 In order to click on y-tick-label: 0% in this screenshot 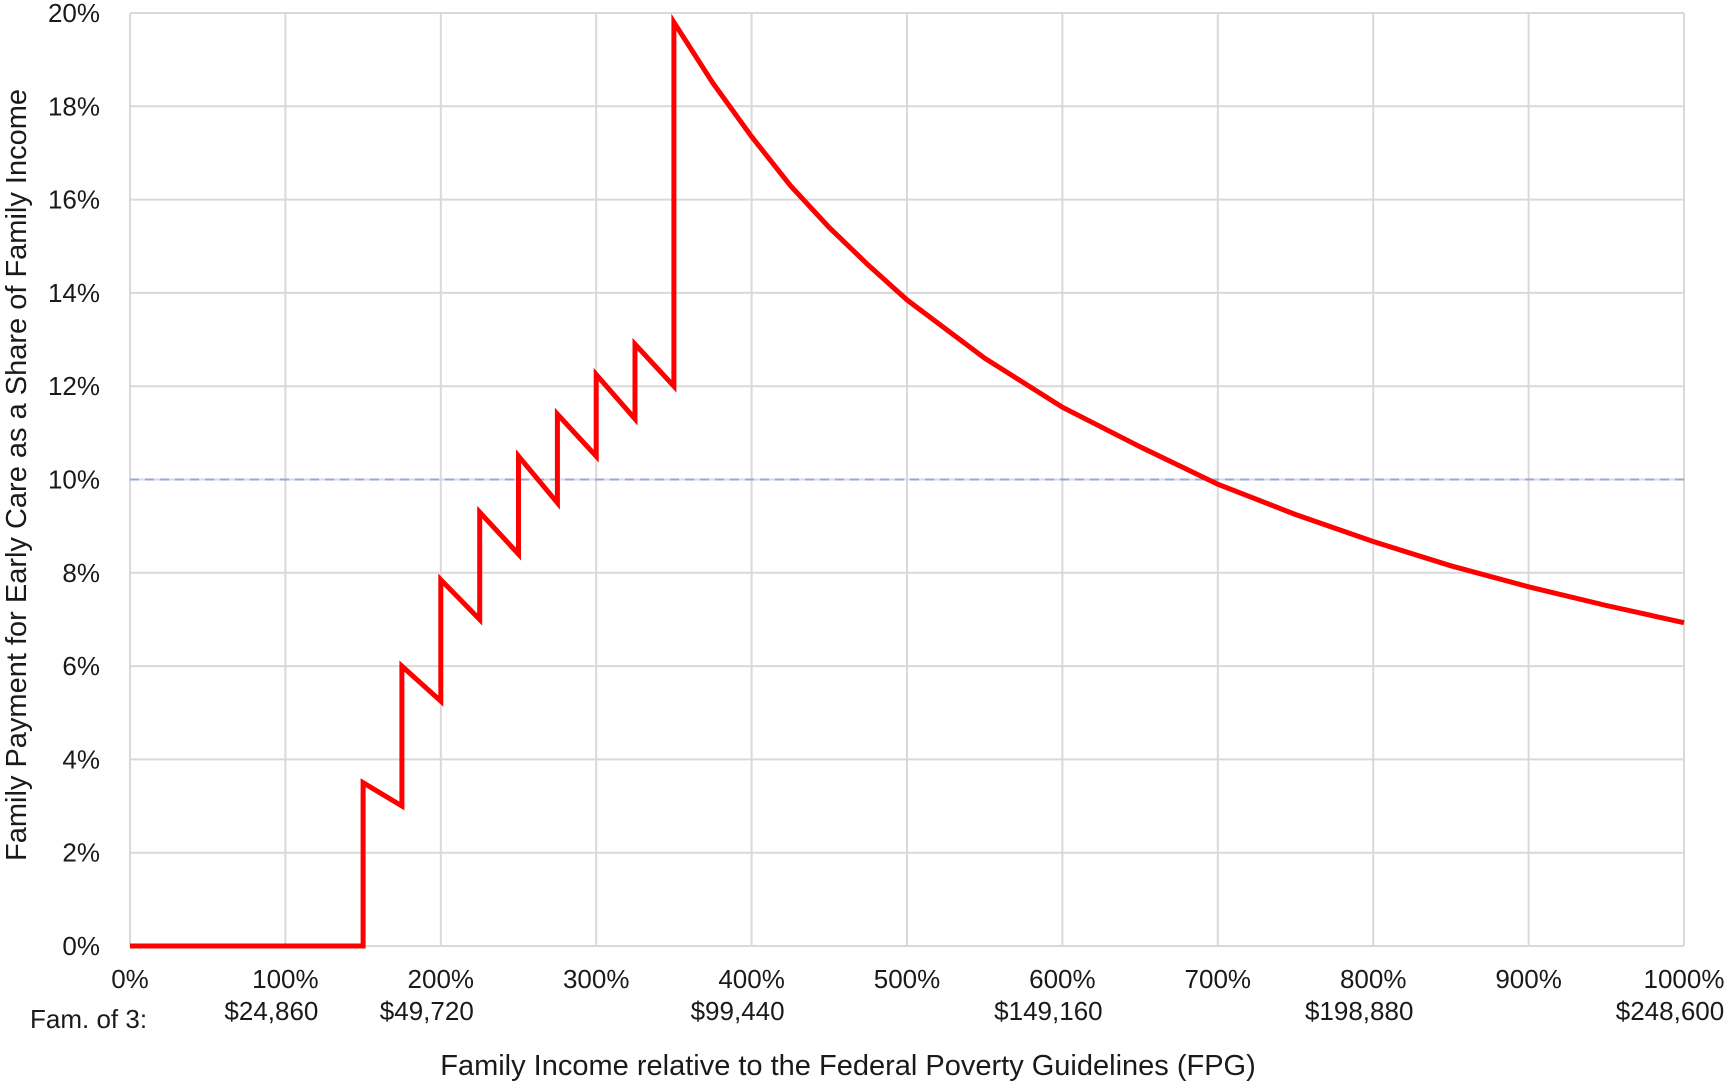, I will do `click(81, 946)`.